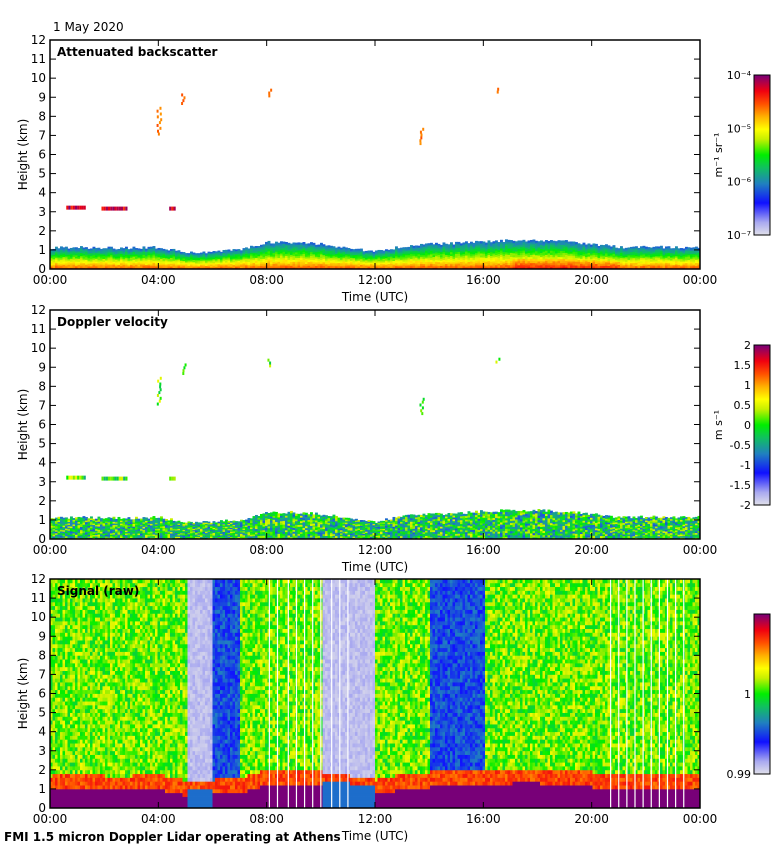  What do you see at coordinates (483, 280) in the screenshot?
I see `x-tick-label: 16:00` at bounding box center [483, 280].